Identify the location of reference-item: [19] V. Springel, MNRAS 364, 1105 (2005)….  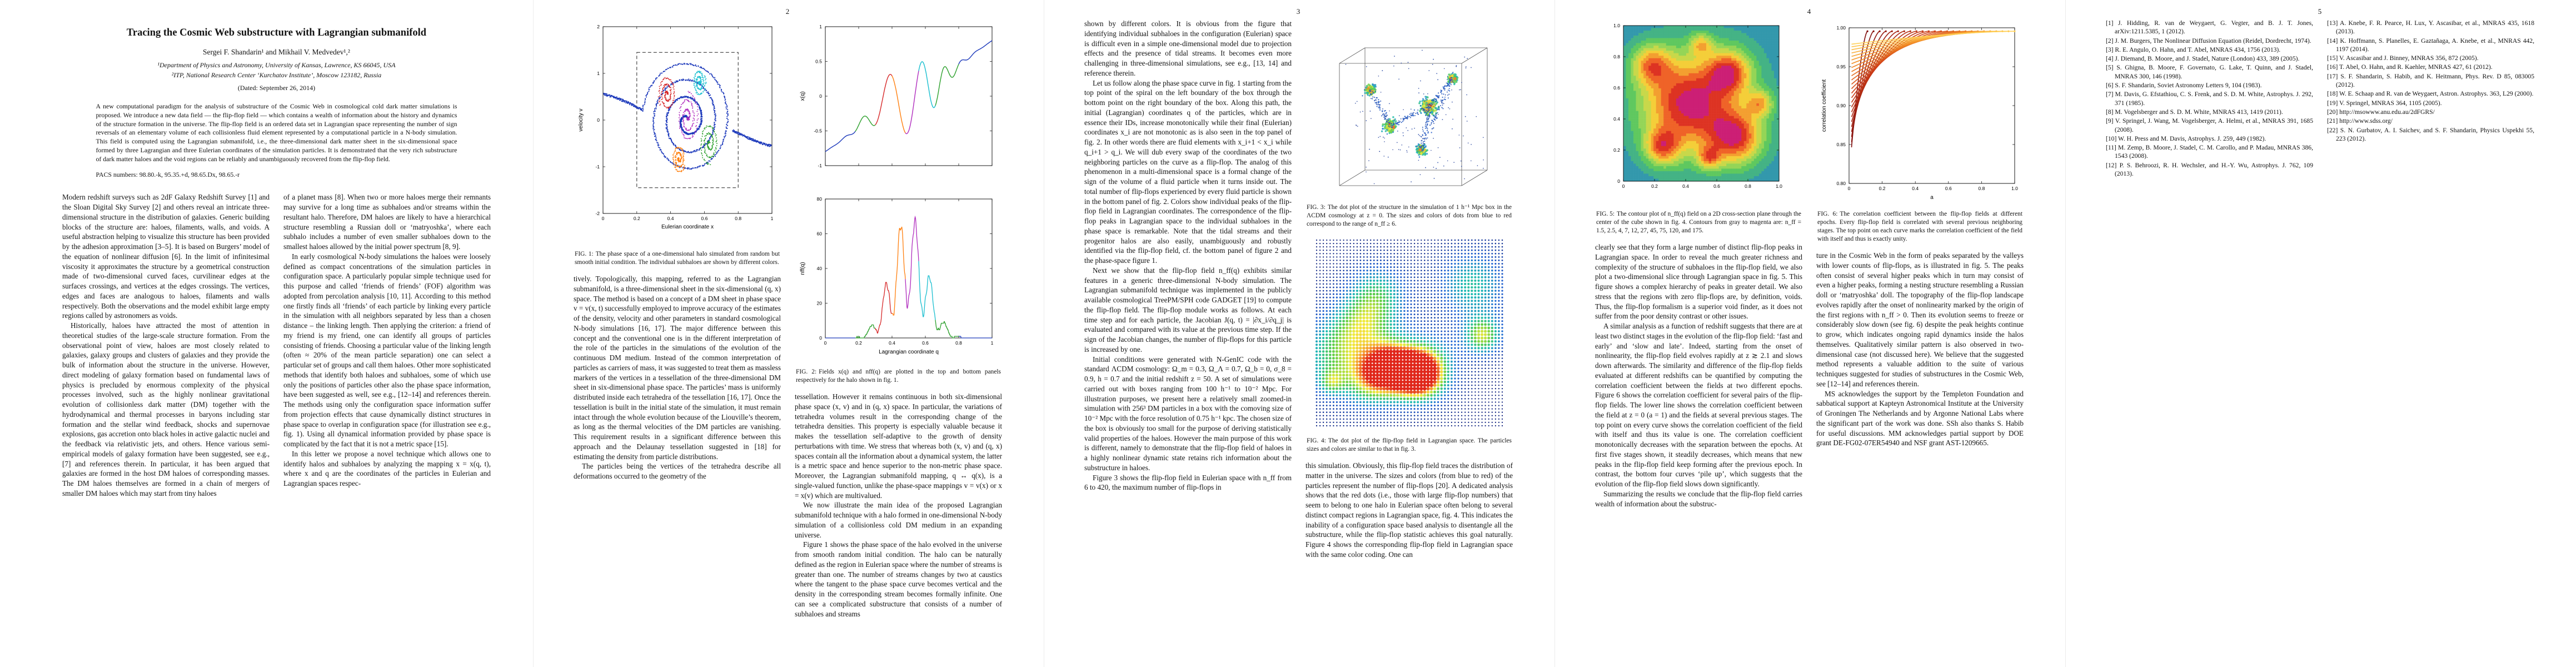
(2384, 103).